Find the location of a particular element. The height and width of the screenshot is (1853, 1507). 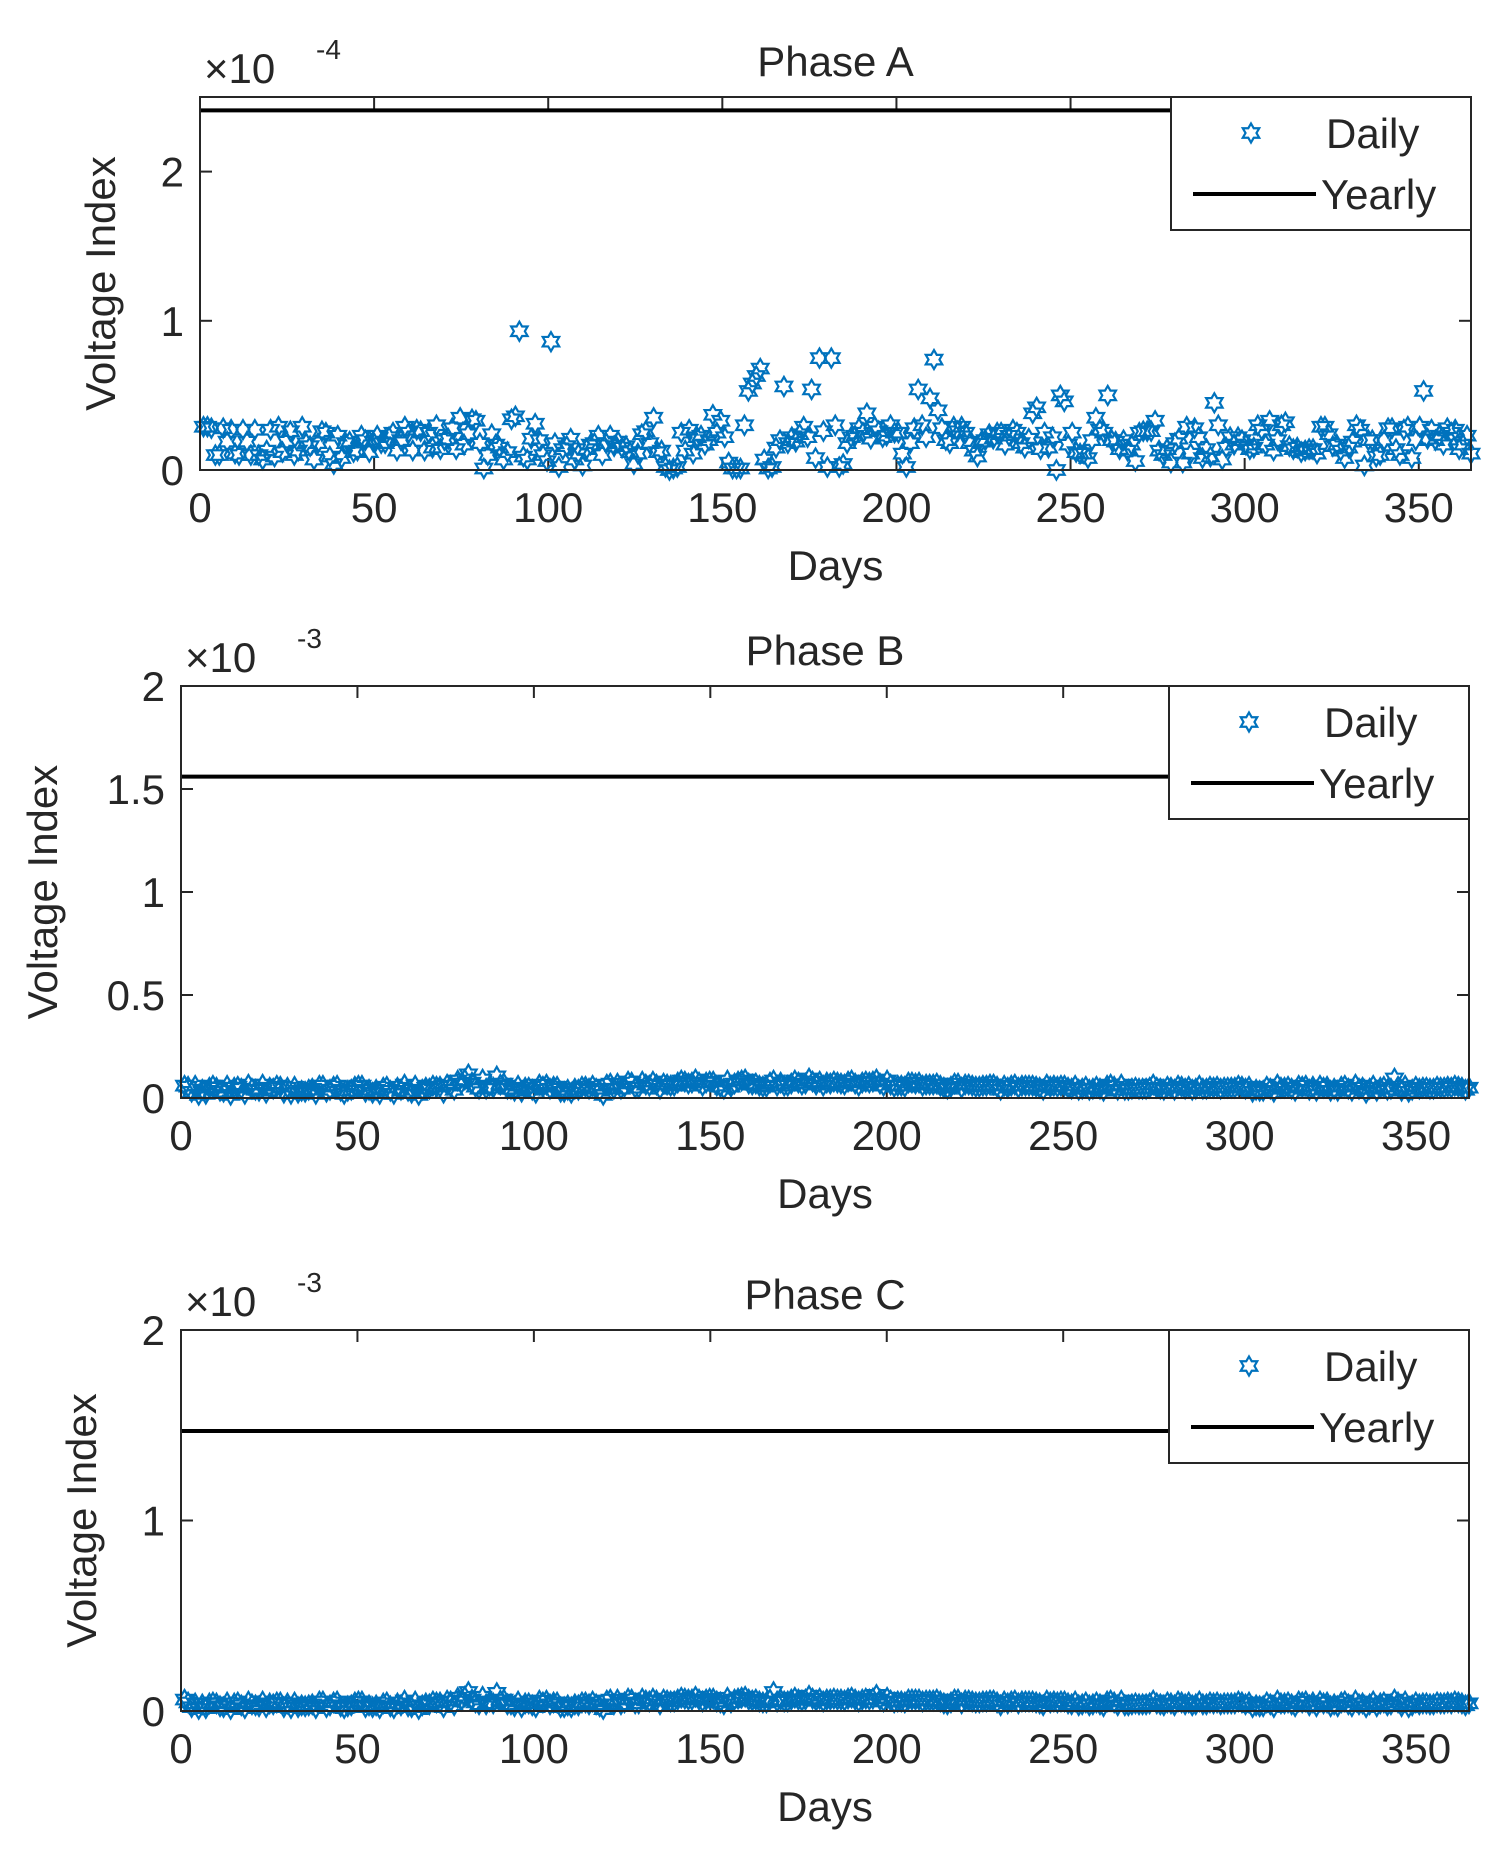

chart-title: Phase B is located at coordinates (825, 650).